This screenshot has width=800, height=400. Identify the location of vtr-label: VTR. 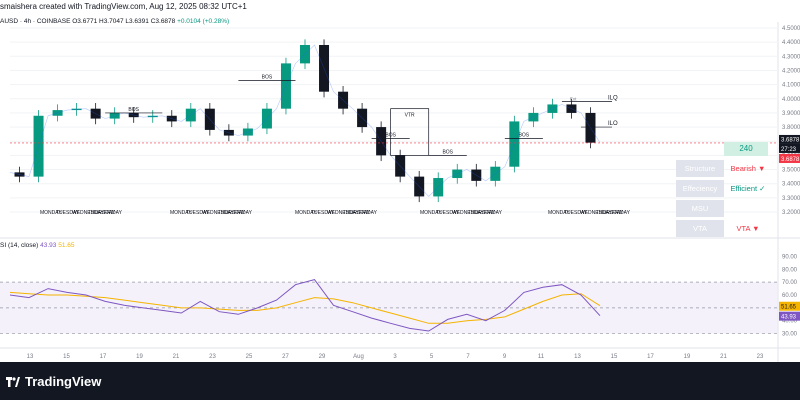
(410, 116).